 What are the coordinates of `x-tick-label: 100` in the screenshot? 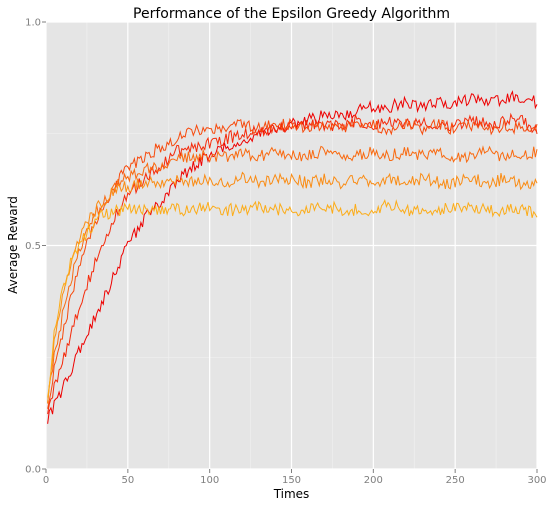 It's located at (209, 480).